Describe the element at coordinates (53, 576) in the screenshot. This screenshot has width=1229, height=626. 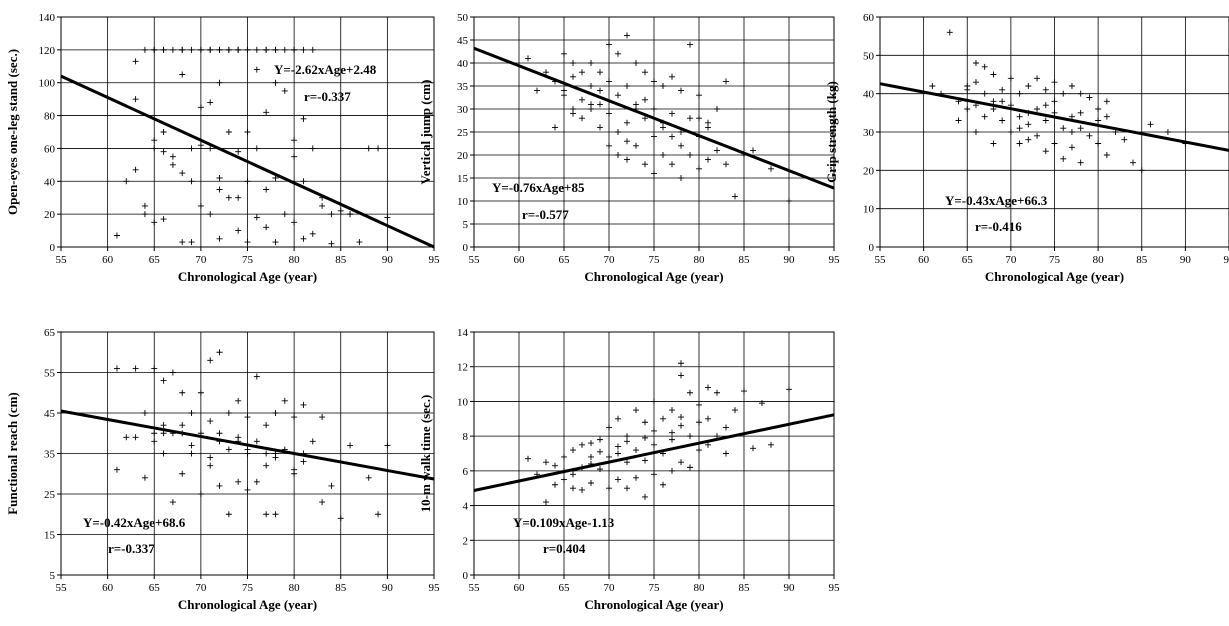
I see `y-tick-label: 5` at that location.